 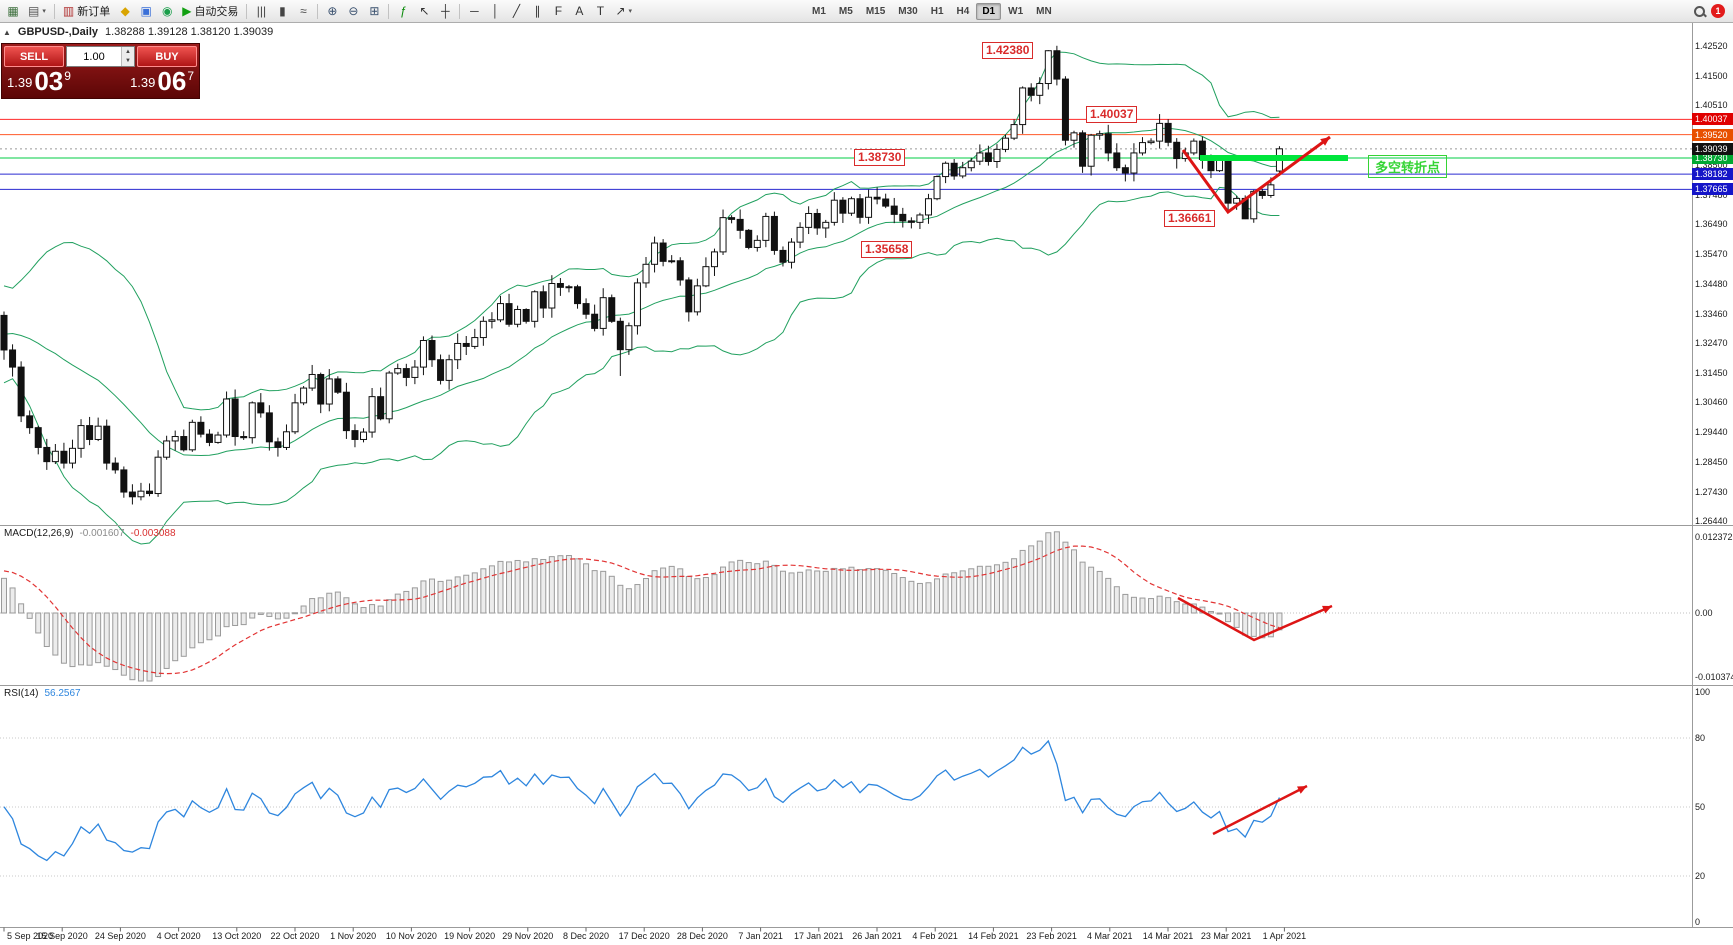 I want to click on tile-windows-button: ⊞, so click(x=374, y=11).